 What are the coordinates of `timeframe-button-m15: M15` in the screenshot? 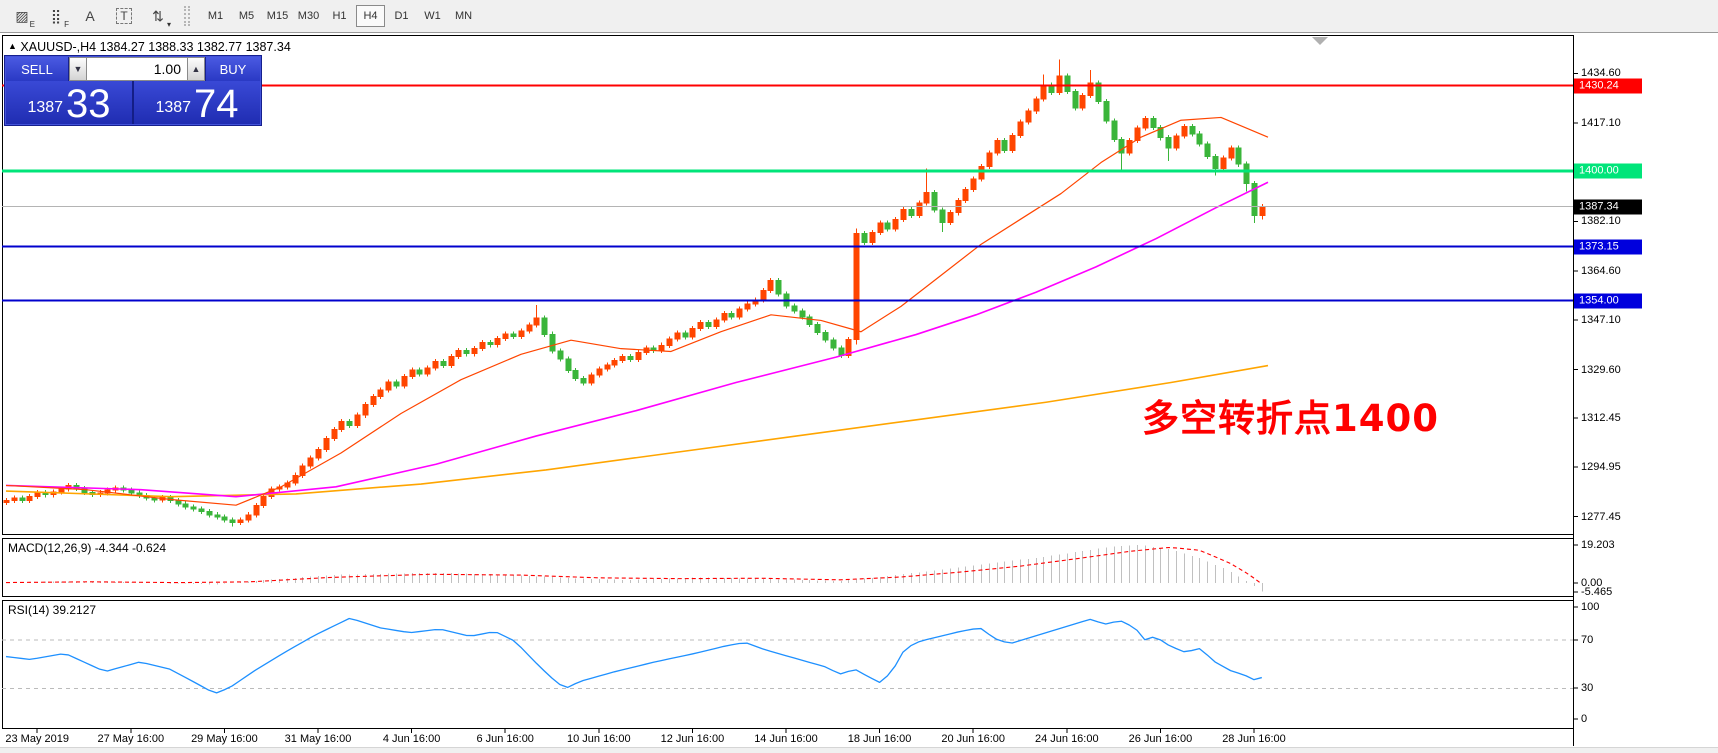 It's located at (277, 16).